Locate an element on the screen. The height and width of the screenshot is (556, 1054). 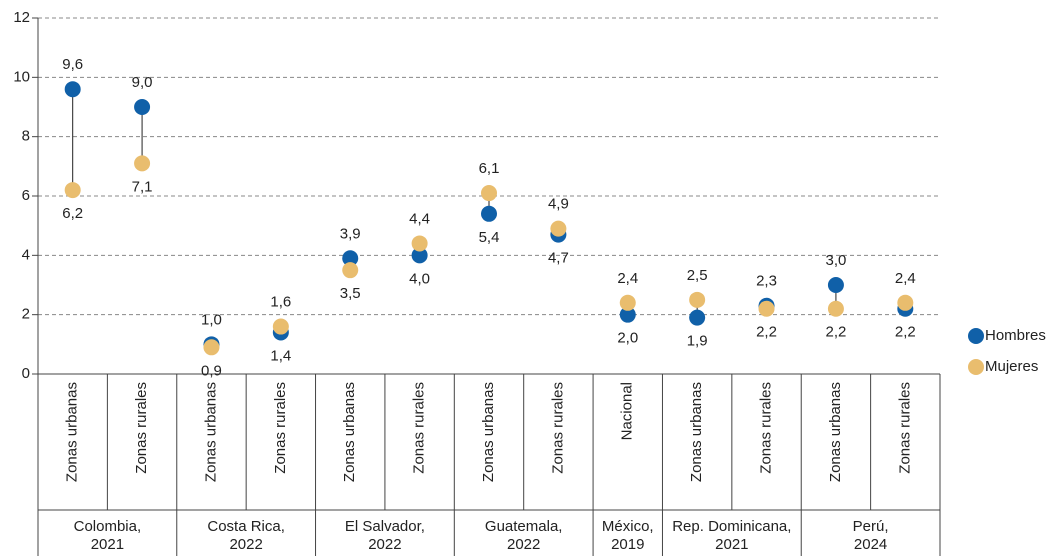
group-label: El Salvador, 2022 is located at coordinates (384, 535).